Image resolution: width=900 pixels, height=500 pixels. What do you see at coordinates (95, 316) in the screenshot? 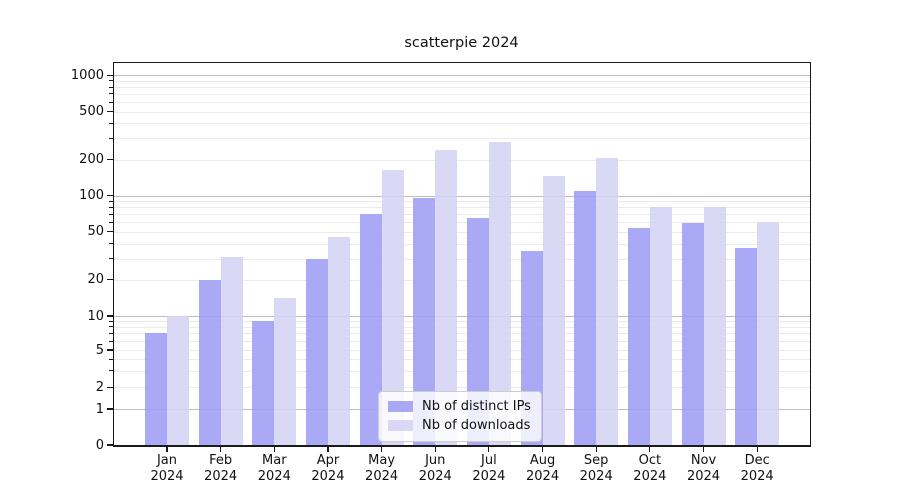
I see `y-tick-label: 10` at bounding box center [95, 316].